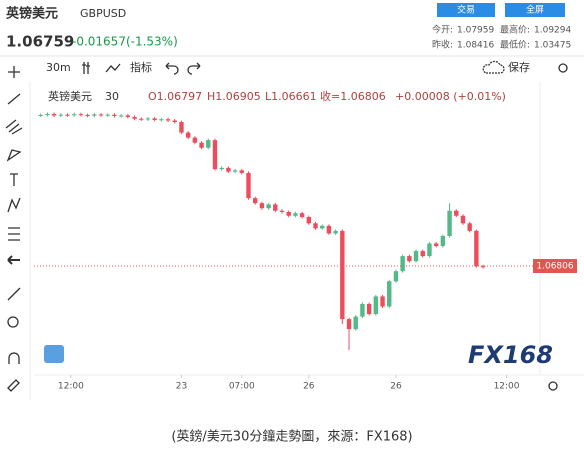 The image size is (584, 454). Describe the element at coordinates (14, 242) in the screenshot. I see `tool-column` at that location.